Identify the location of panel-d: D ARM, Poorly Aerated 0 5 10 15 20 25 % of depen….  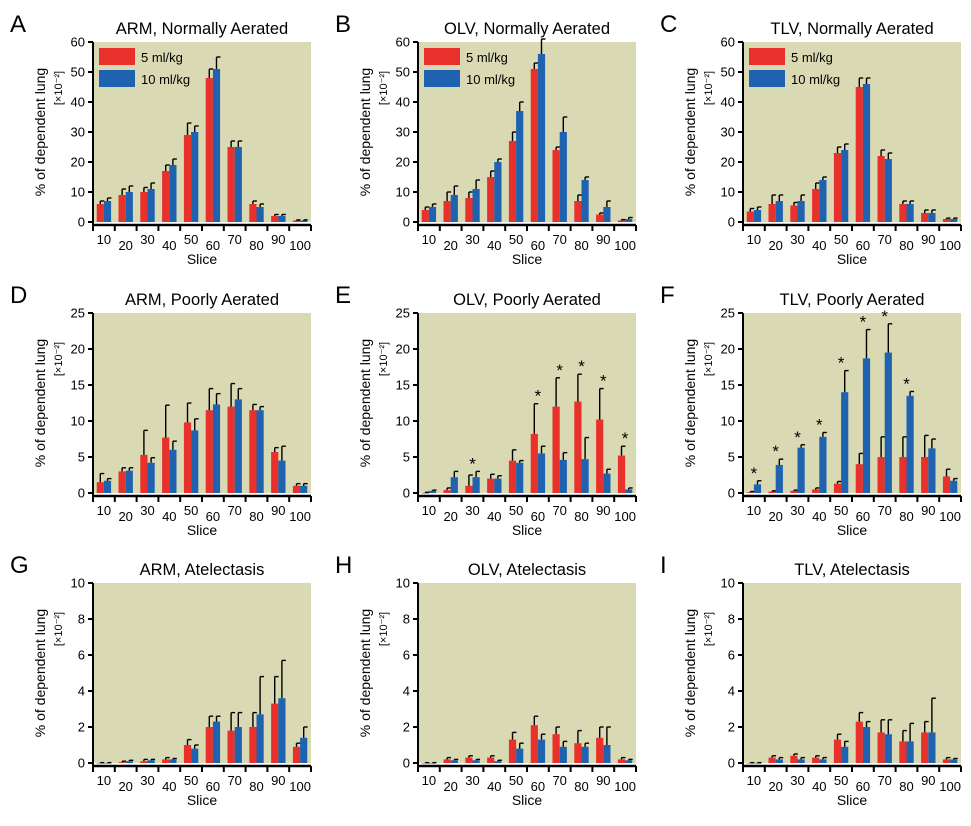
(161, 410).